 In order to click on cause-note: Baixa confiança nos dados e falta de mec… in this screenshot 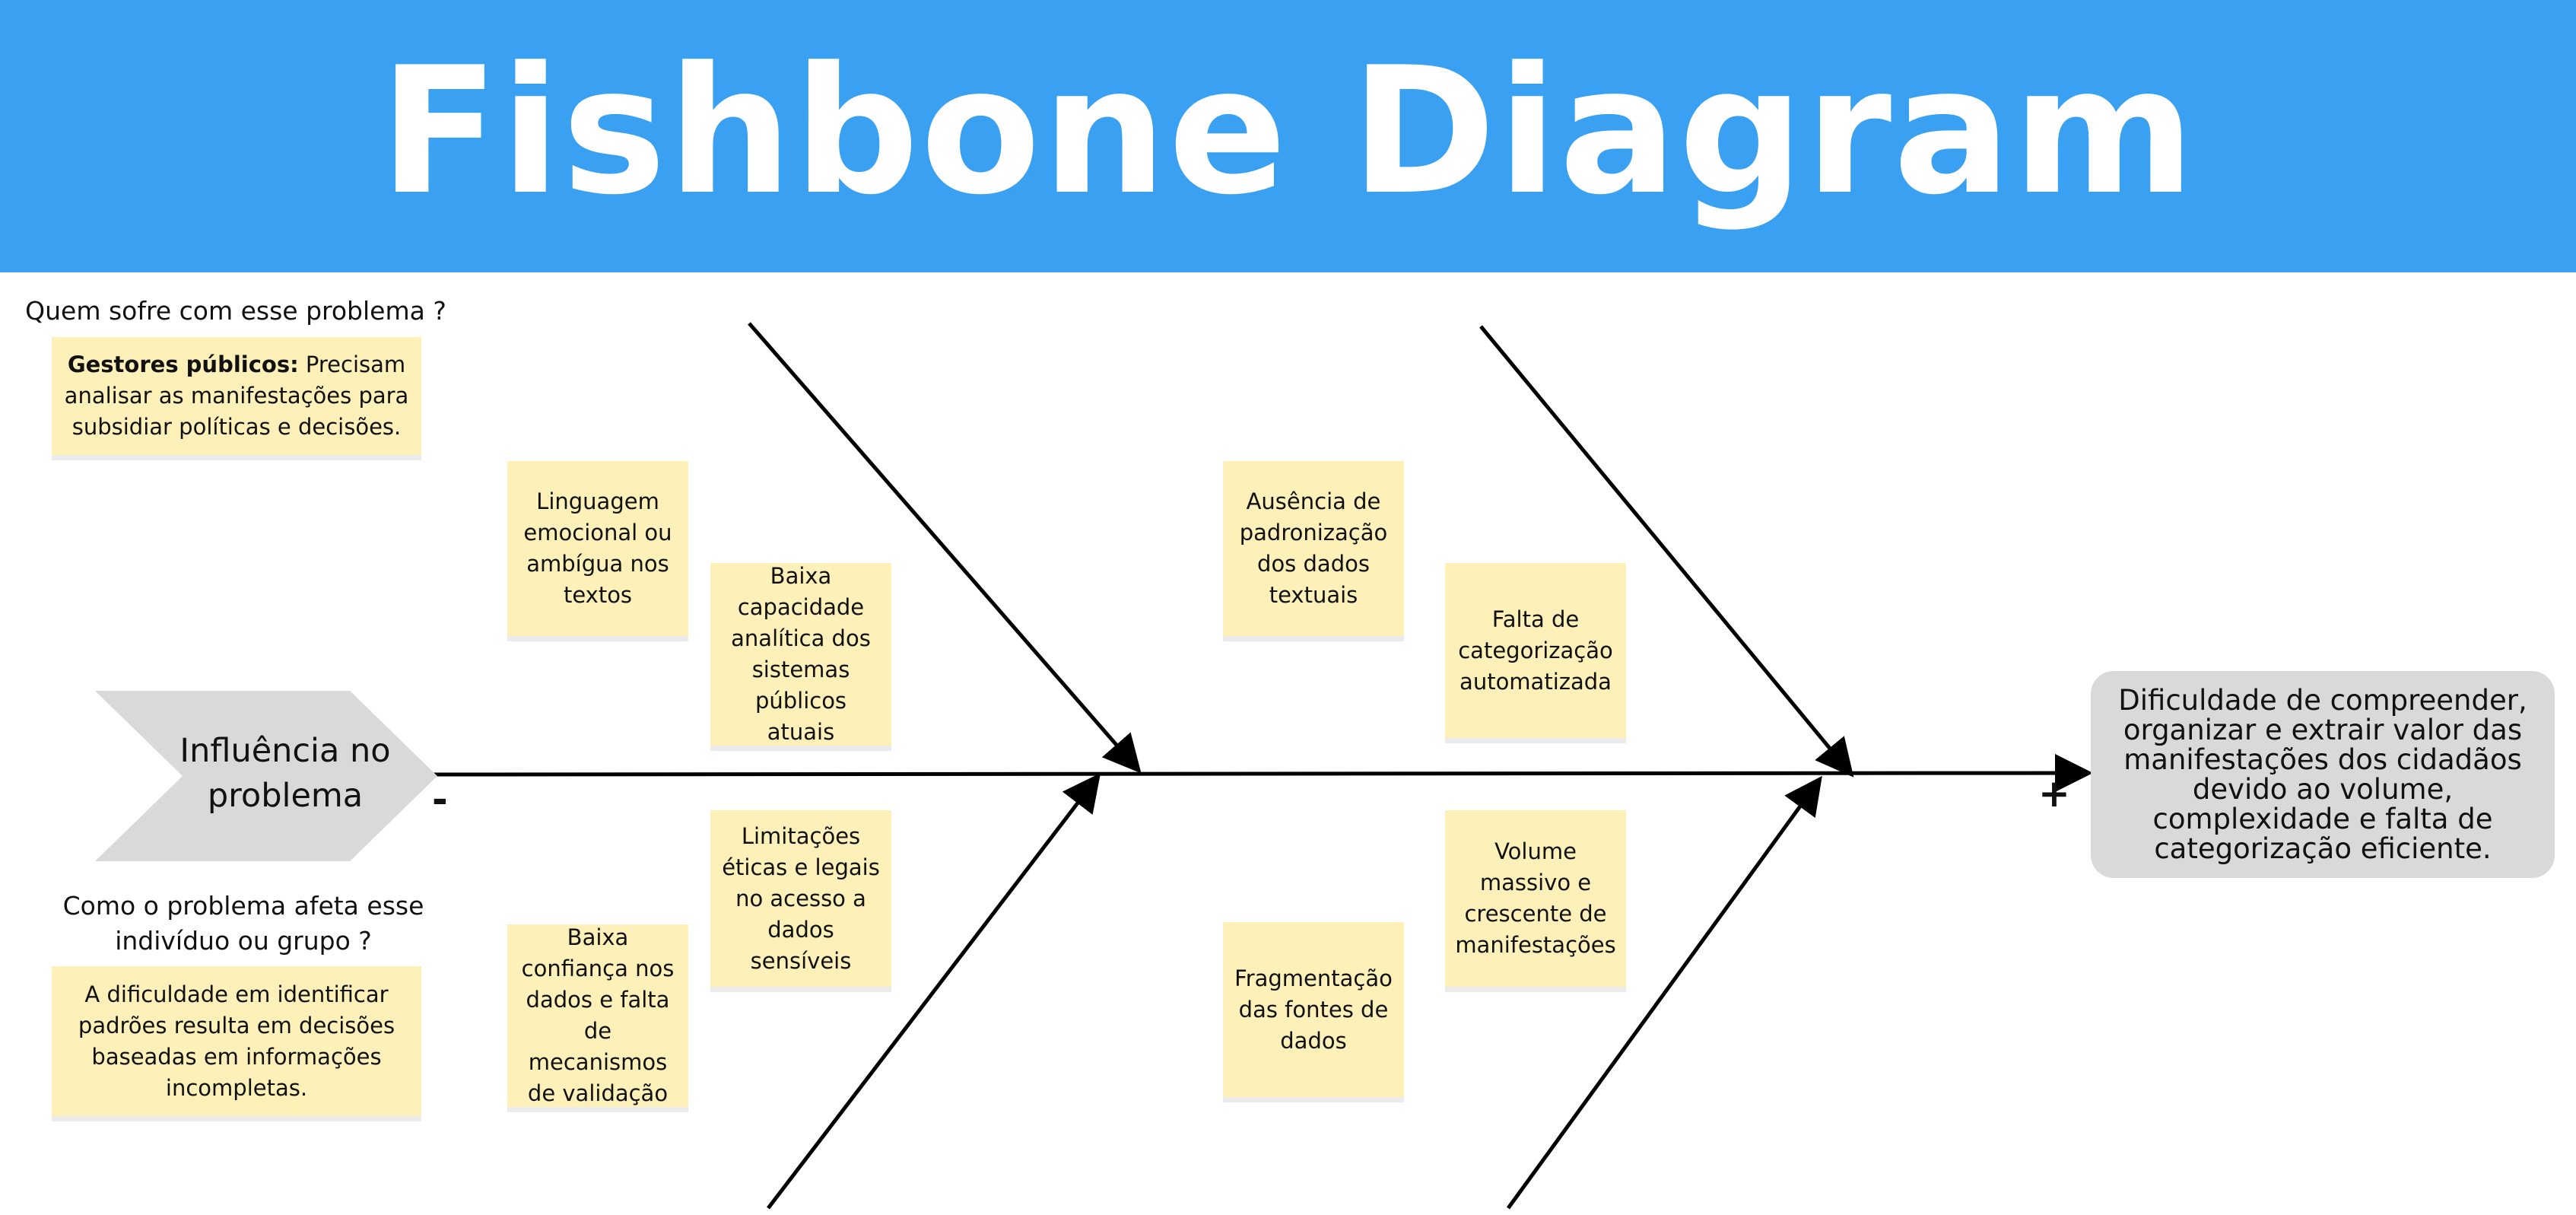, I will do `click(597, 1015)`.